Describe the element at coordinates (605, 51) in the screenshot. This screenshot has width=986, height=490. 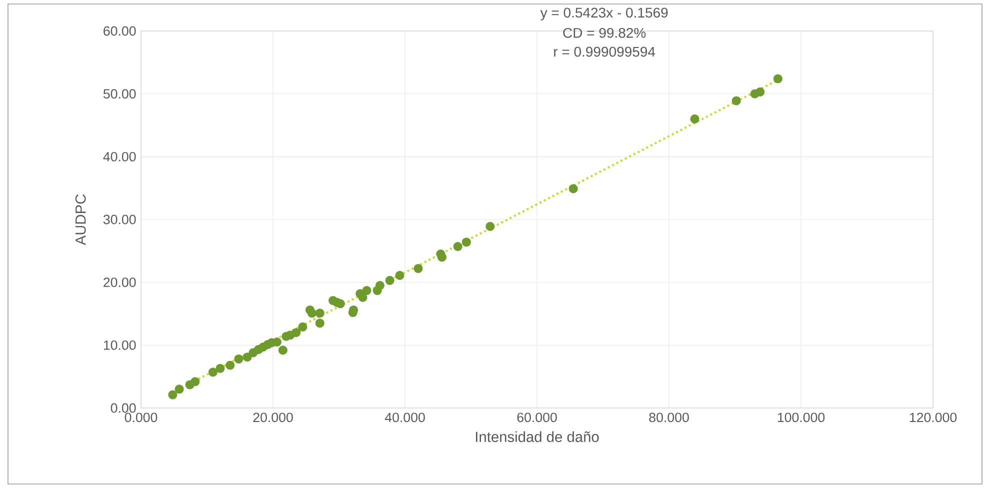
I see `annotation: r = 0.999099594` at that location.